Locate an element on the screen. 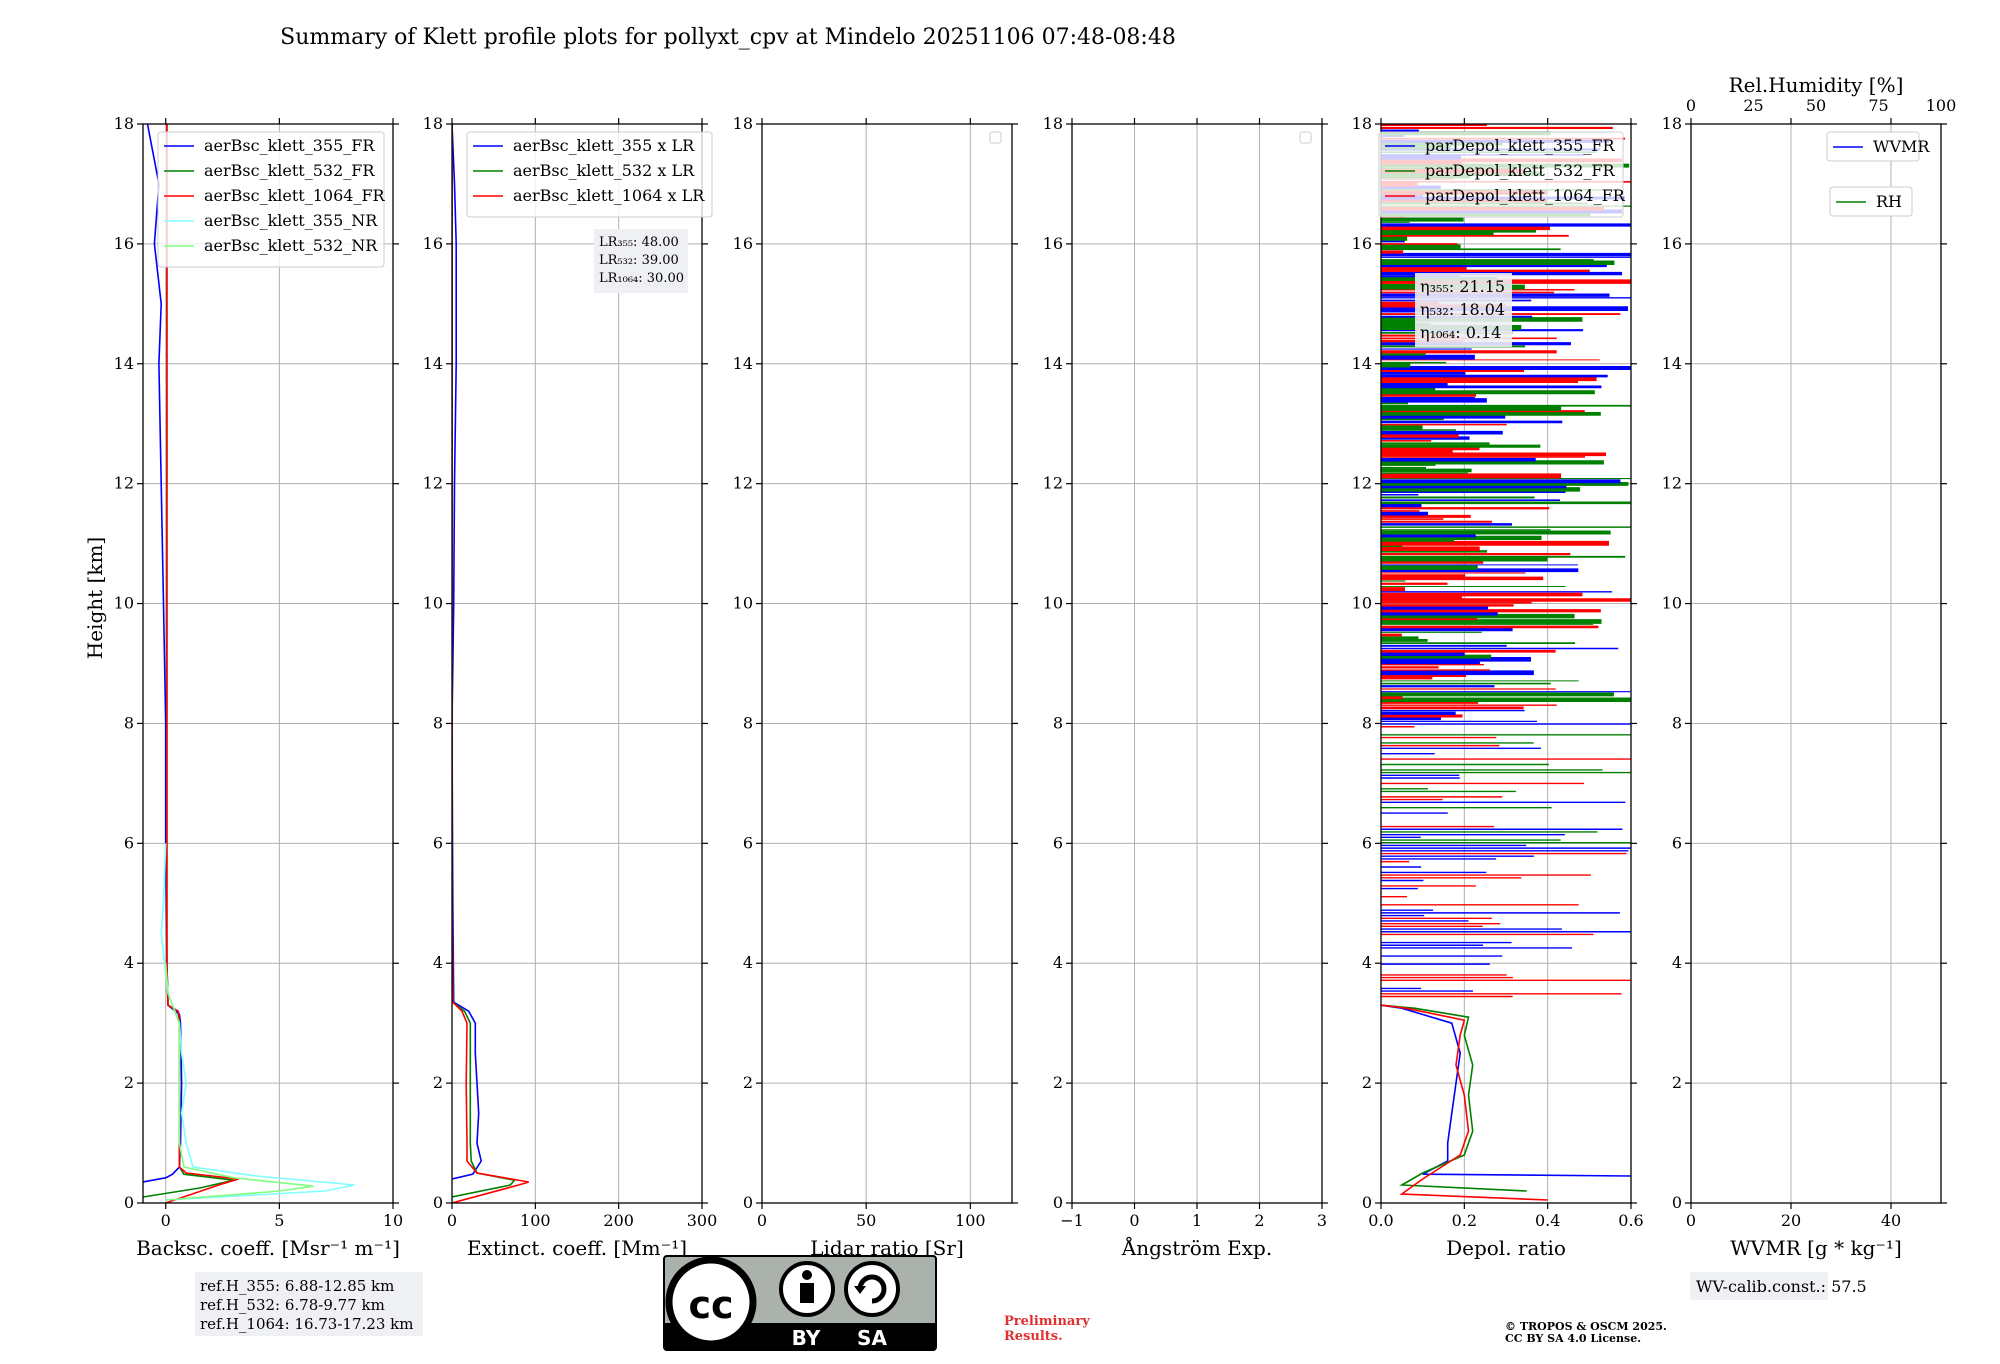 This screenshot has height=1364, width=2000. x-axis-label: Ångström Exp. is located at coordinates (1196, 1247).